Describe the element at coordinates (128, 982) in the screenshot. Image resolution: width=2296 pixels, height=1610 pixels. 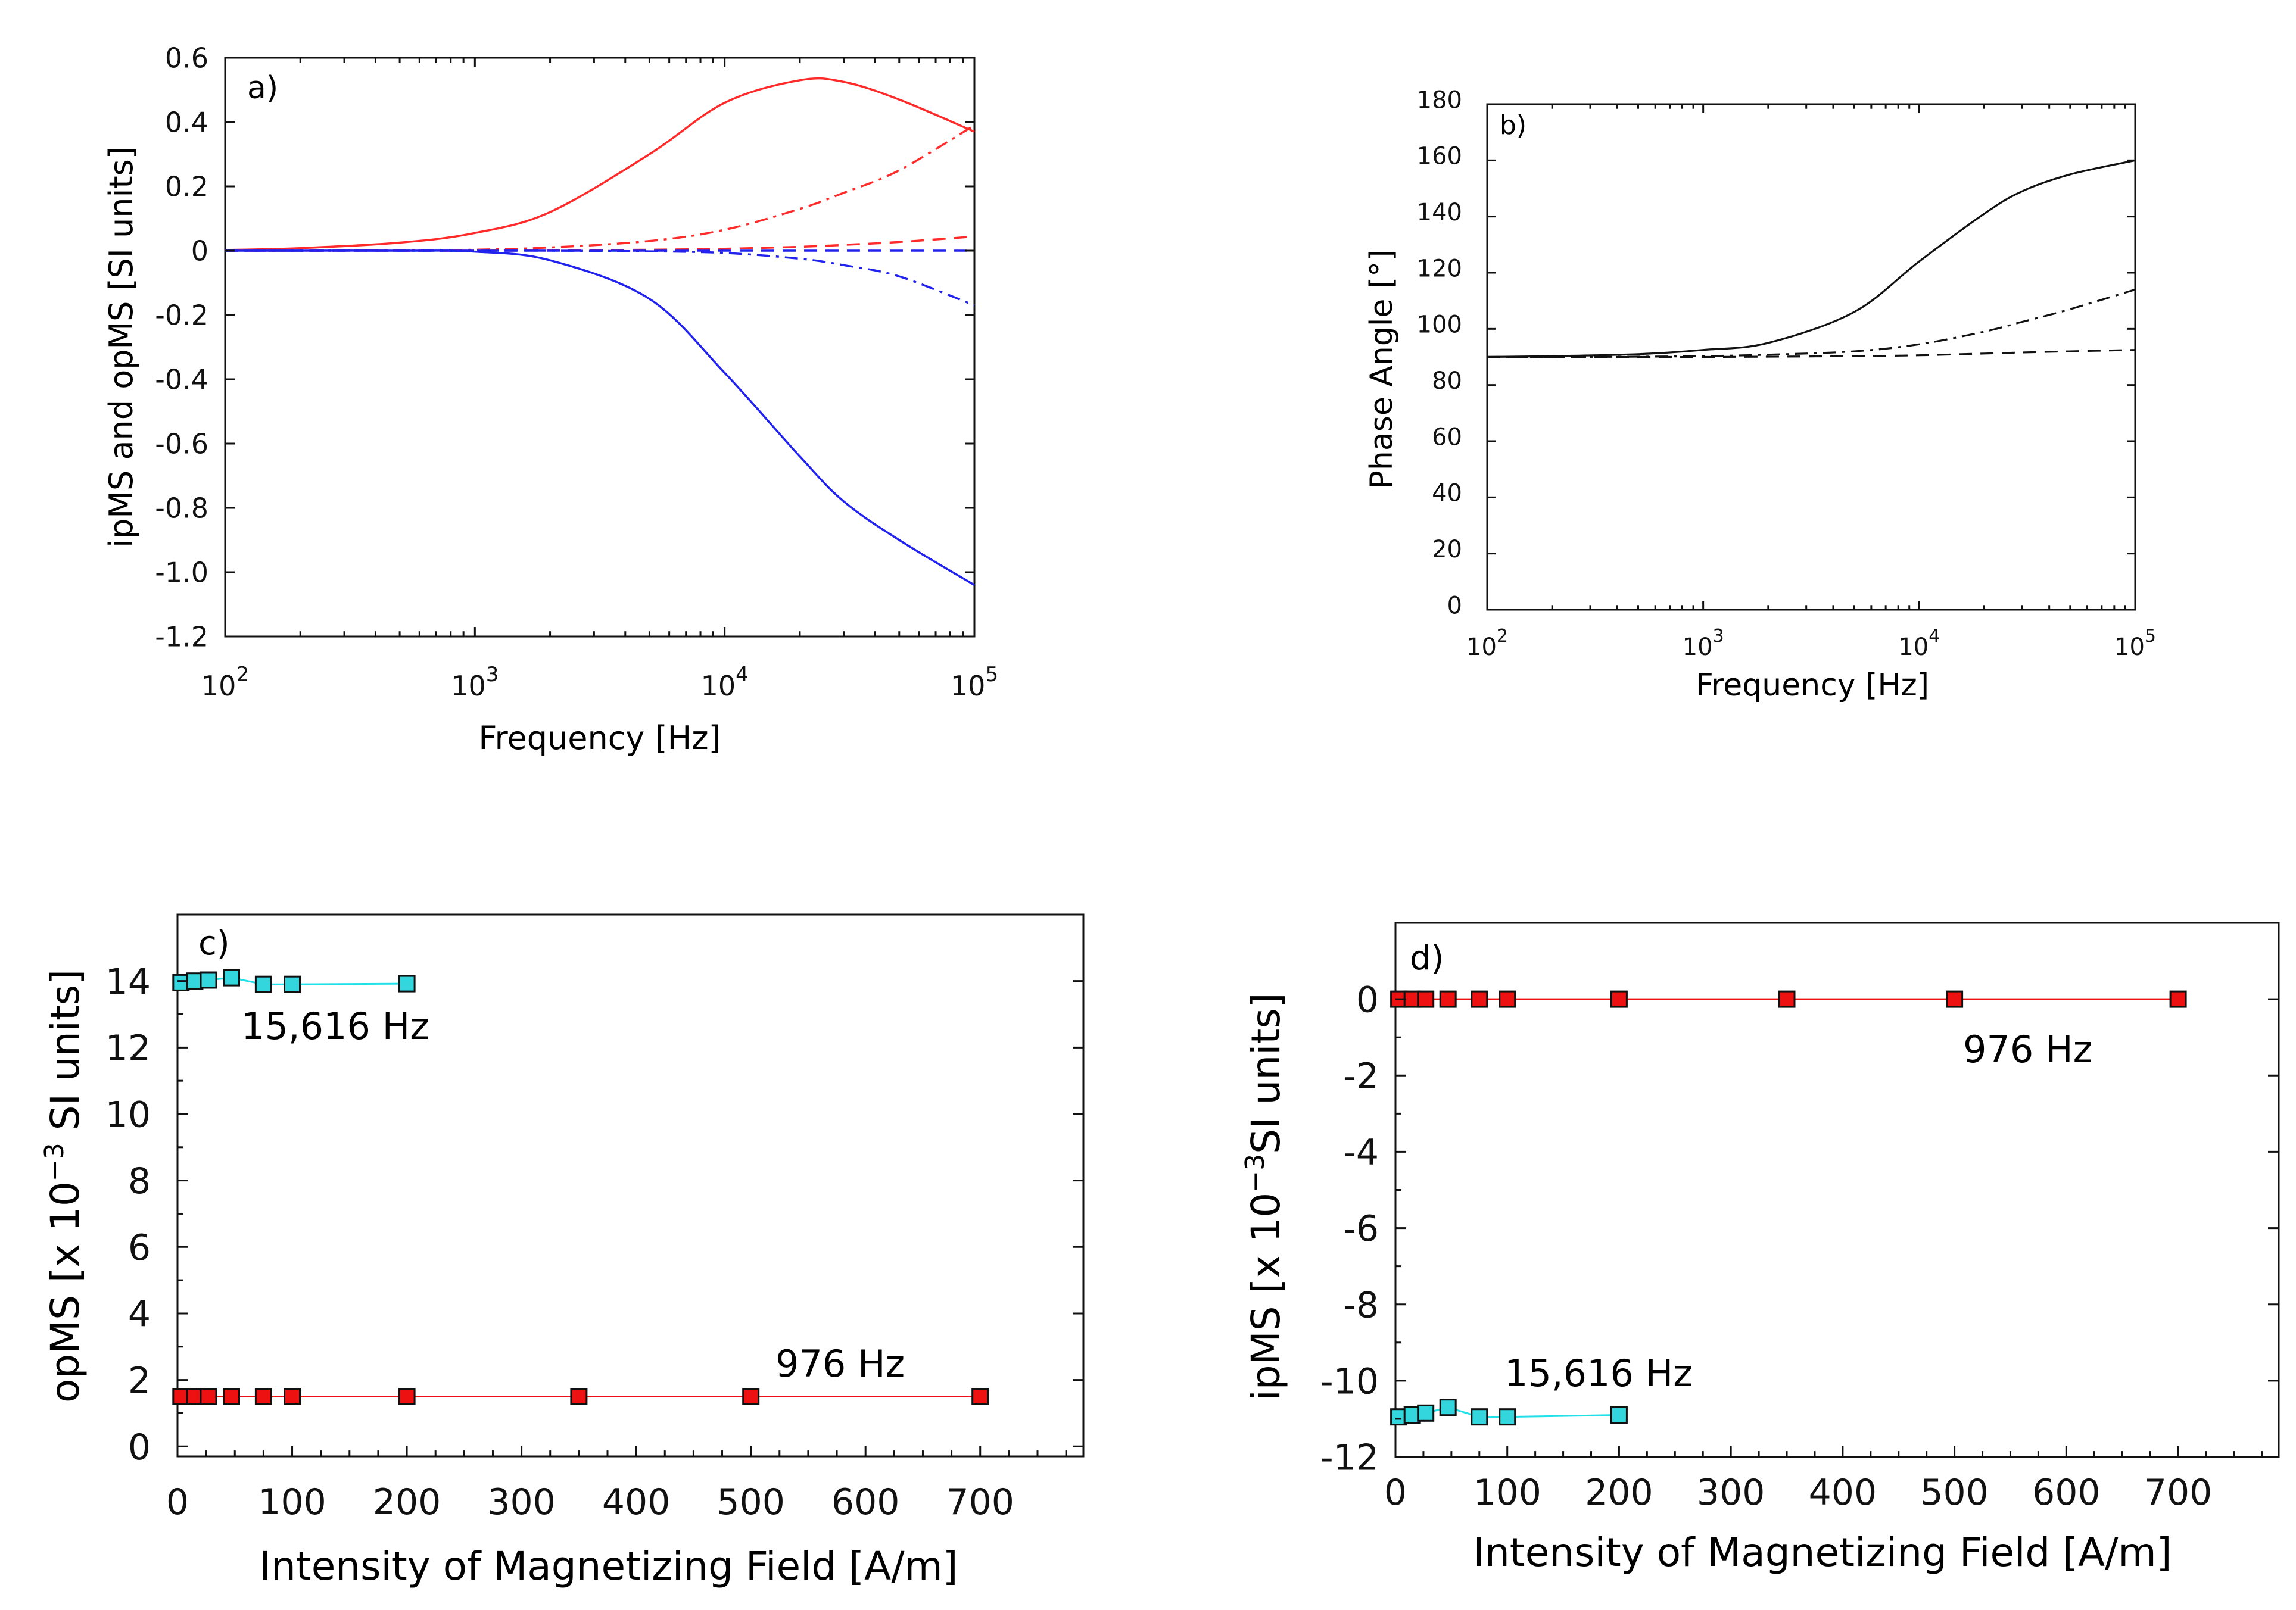
I see `panel-c-y-tick-label: 14` at that location.